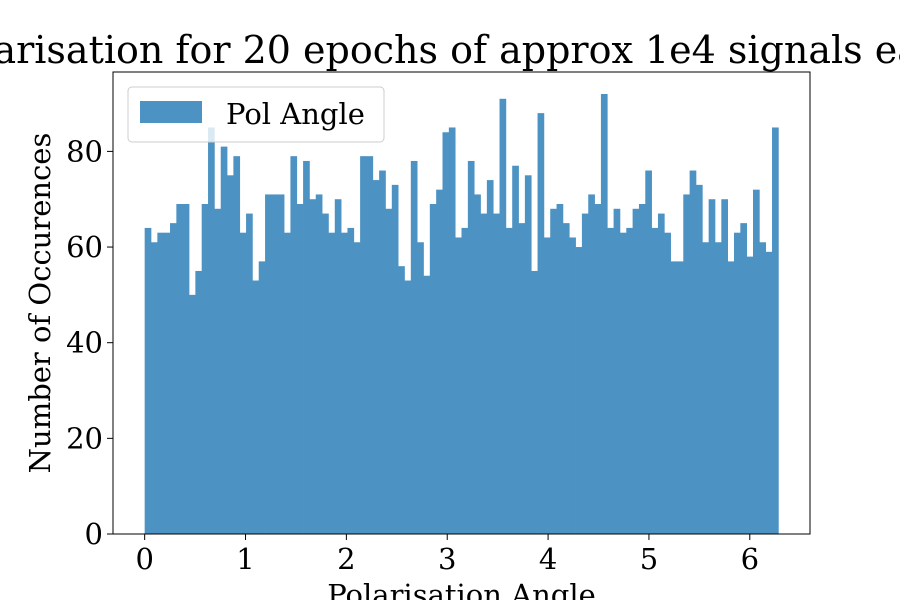 This screenshot has height=600, width=900. I want to click on legend: Pol Angle, so click(256, 114).